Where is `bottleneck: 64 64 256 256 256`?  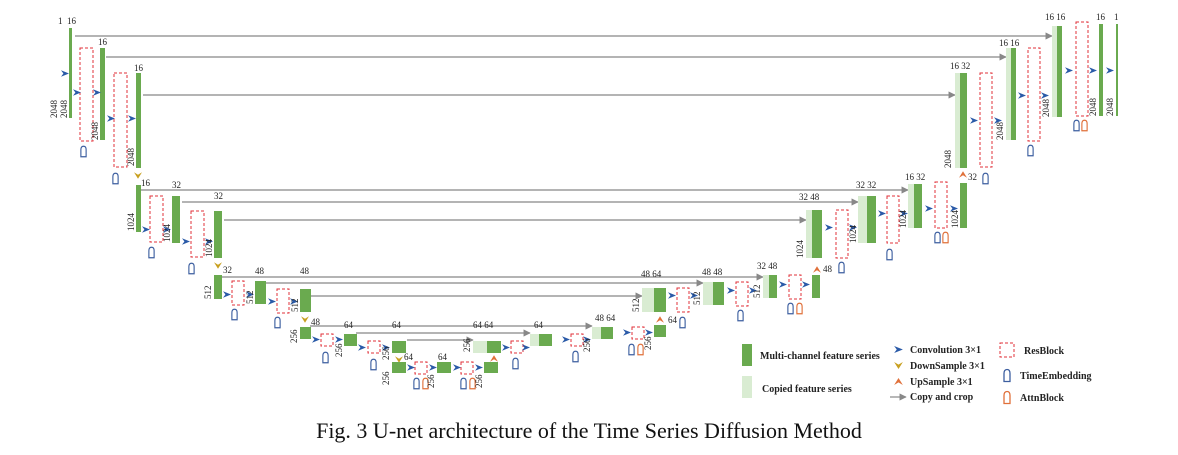 bottleneck: 64 64 256 256 256 is located at coordinates (439, 371).